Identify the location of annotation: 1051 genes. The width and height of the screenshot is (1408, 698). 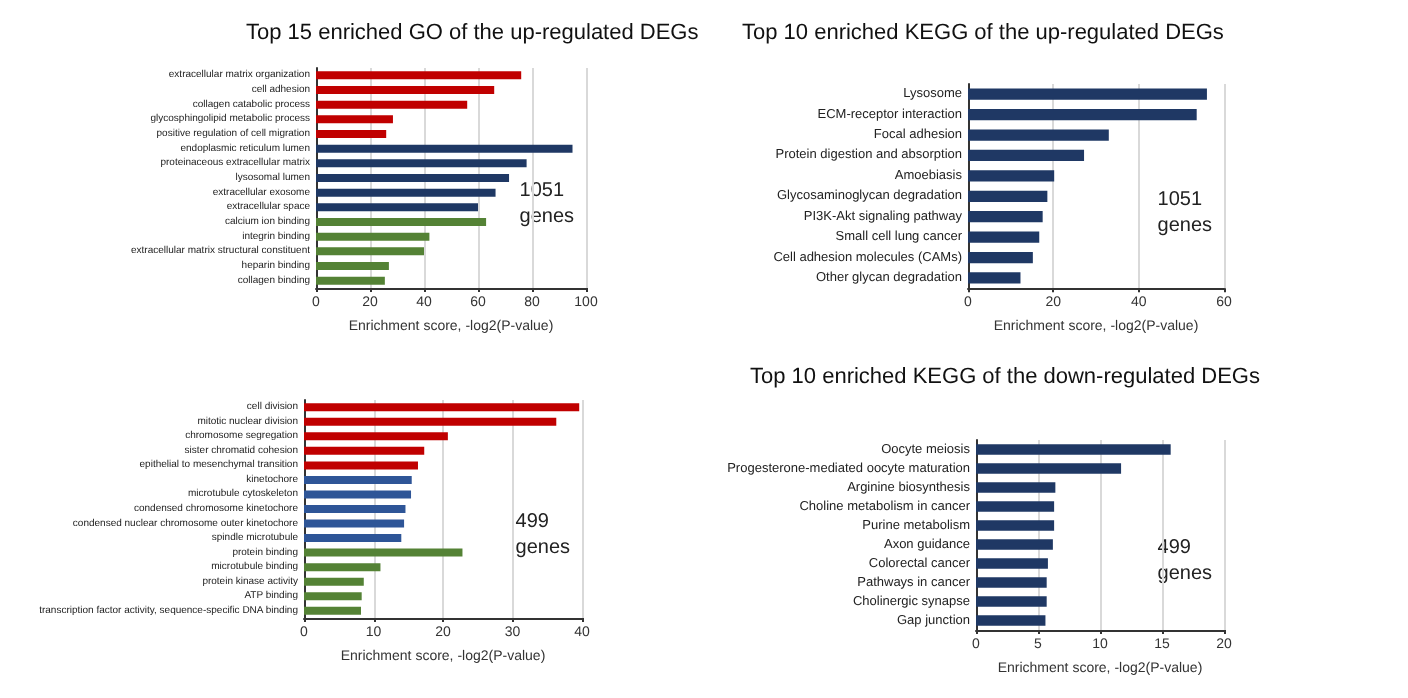
(1185, 213).